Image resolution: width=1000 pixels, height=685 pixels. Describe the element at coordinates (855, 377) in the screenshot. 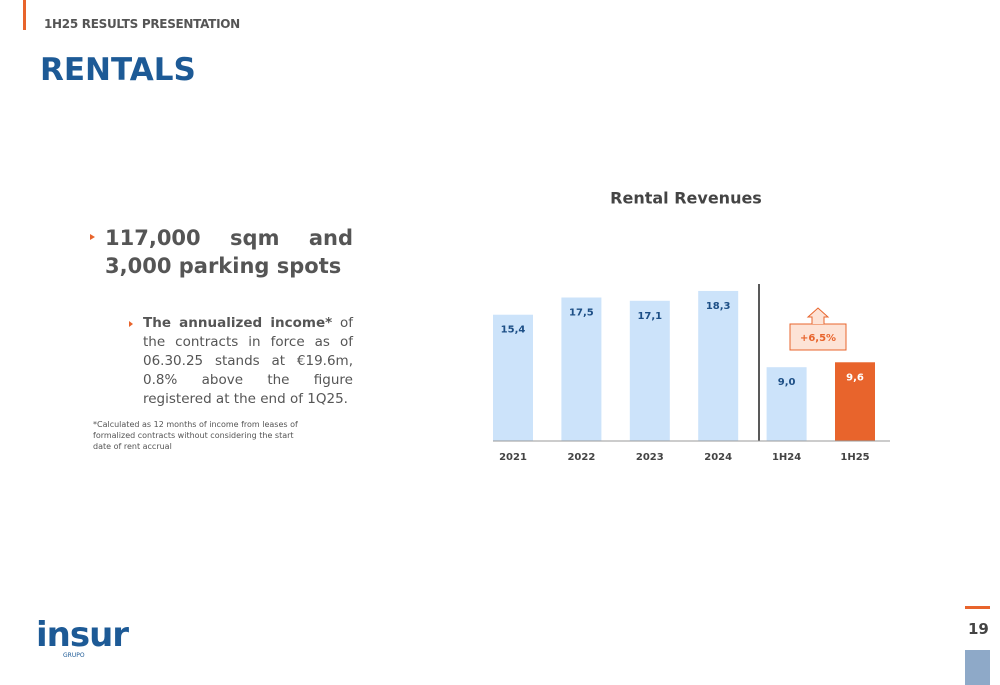

I see `value-label: 9,6` at that location.